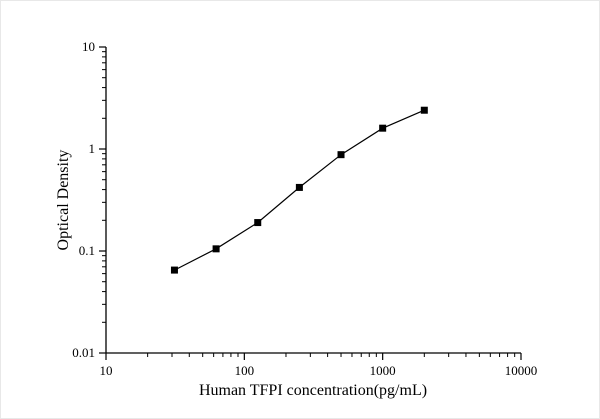 The height and width of the screenshot is (419, 600). I want to click on y-tick-label: 0.01, so click(83, 352).